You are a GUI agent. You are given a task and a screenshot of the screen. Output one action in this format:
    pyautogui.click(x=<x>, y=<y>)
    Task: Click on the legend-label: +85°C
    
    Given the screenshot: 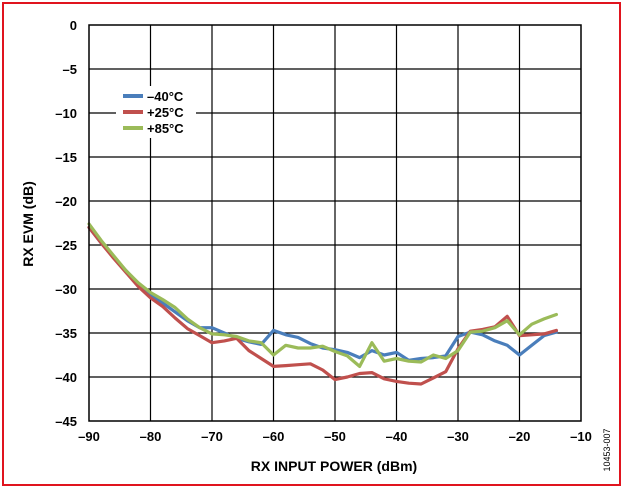 What is the action you would take?
    pyautogui.click(x=165, y=128)
    